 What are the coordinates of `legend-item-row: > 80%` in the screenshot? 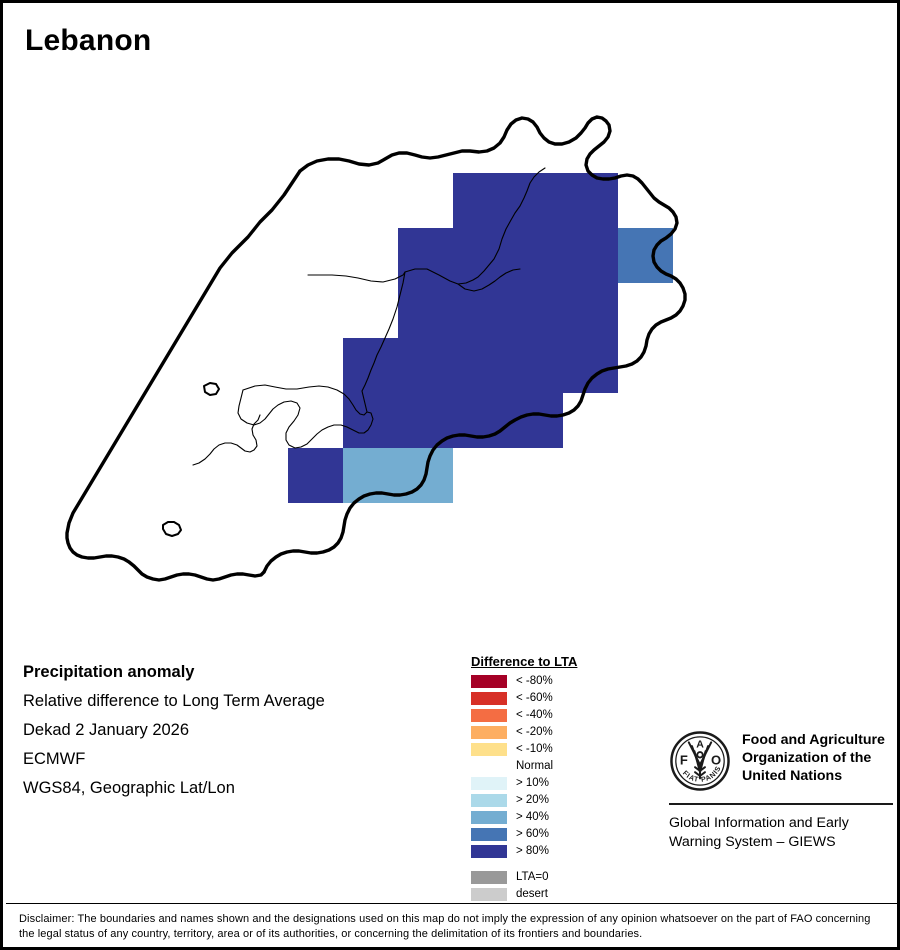 It's located at (566, 851).